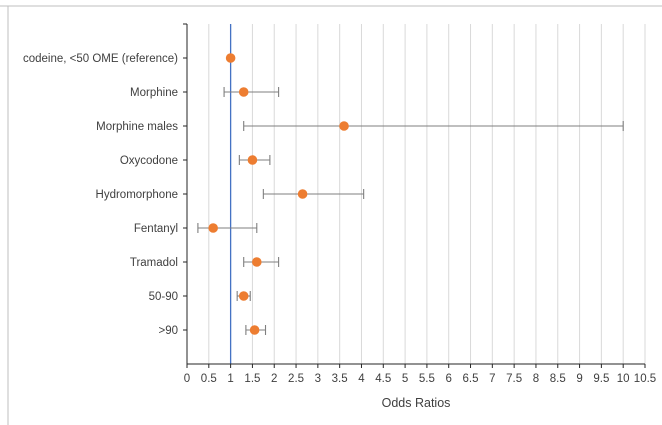 The height and width of the screenshot is (425, 662). I want to click on x-tick-label: 8, so click(536, 379).